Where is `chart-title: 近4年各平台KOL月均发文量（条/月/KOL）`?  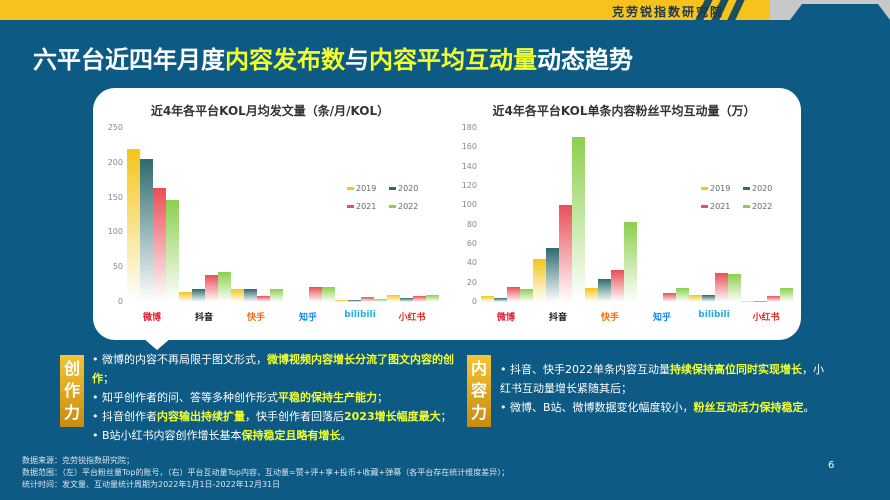
chart-title: 近4年各平台KOL月均发文量（条/月/KOL） is located at coordinates (270, 111).